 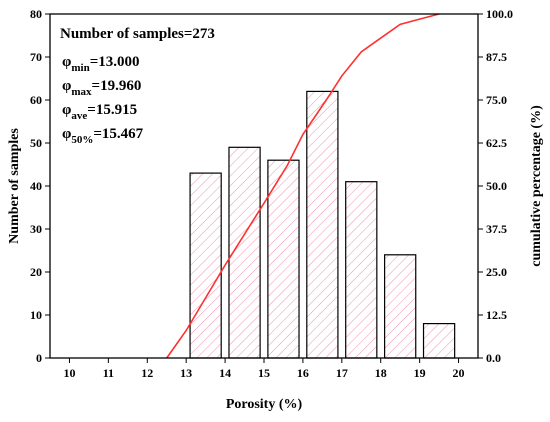 I want to click on annotation-phi-max: φmax=19.960, so click(x=101, y=88).